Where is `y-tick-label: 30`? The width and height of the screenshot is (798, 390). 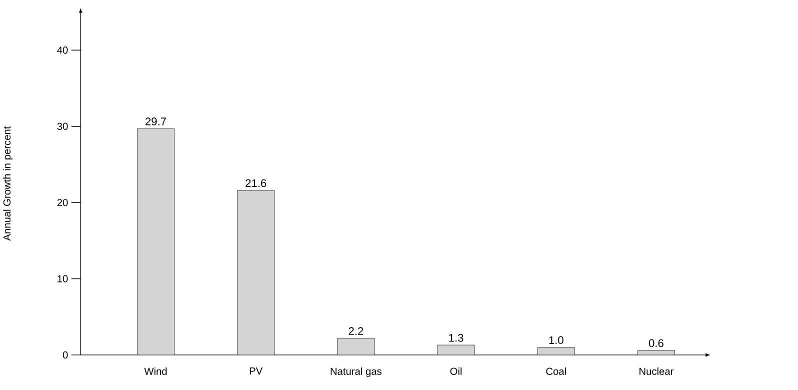
y-tick-label: 30 is located at coordinates (62, 126).